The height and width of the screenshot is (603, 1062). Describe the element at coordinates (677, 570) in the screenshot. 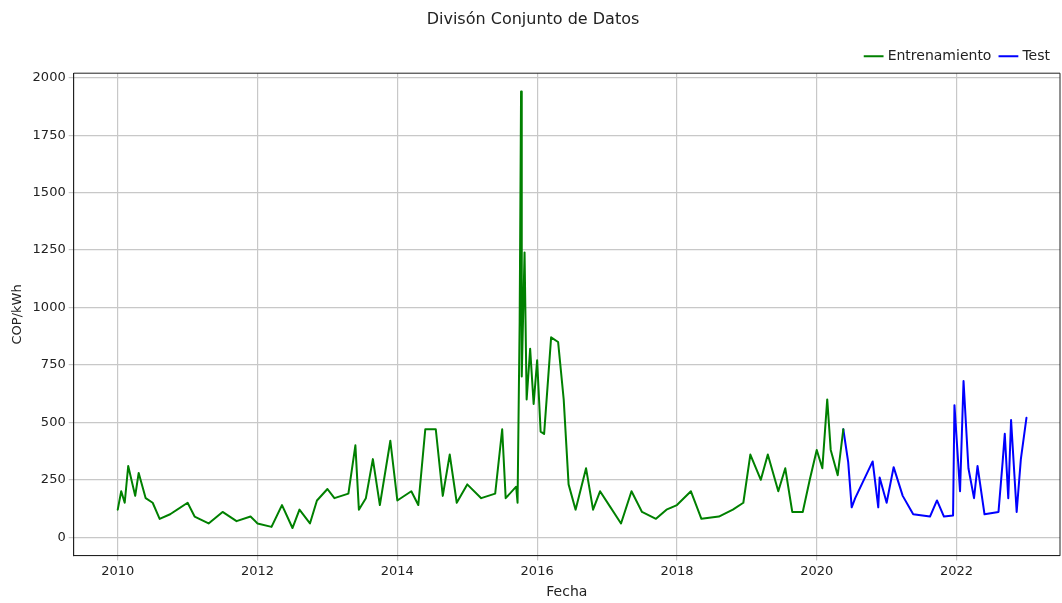

I see `x-tick-label: 2018` at that location.